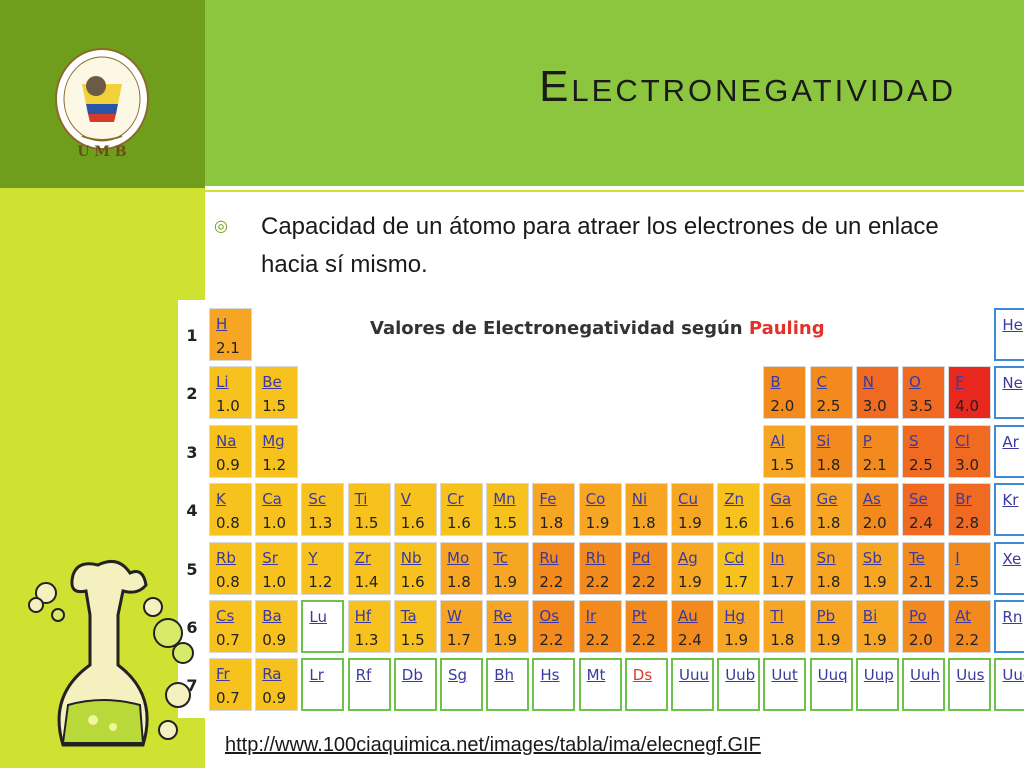 This screenshot has width=1024, height=768. I want to click on element-cell: Pd 2.2, so click(646, 568).